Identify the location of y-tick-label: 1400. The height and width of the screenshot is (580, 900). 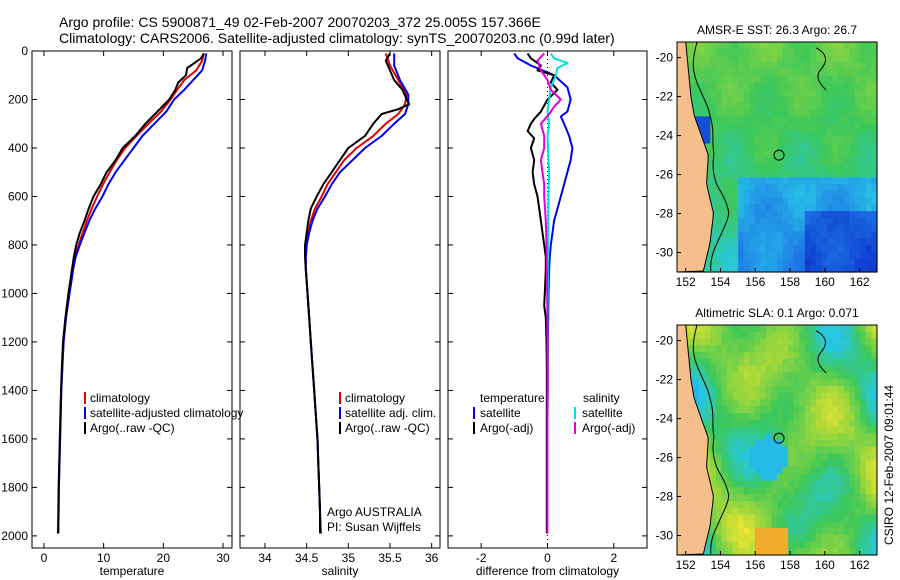
(14, 390).